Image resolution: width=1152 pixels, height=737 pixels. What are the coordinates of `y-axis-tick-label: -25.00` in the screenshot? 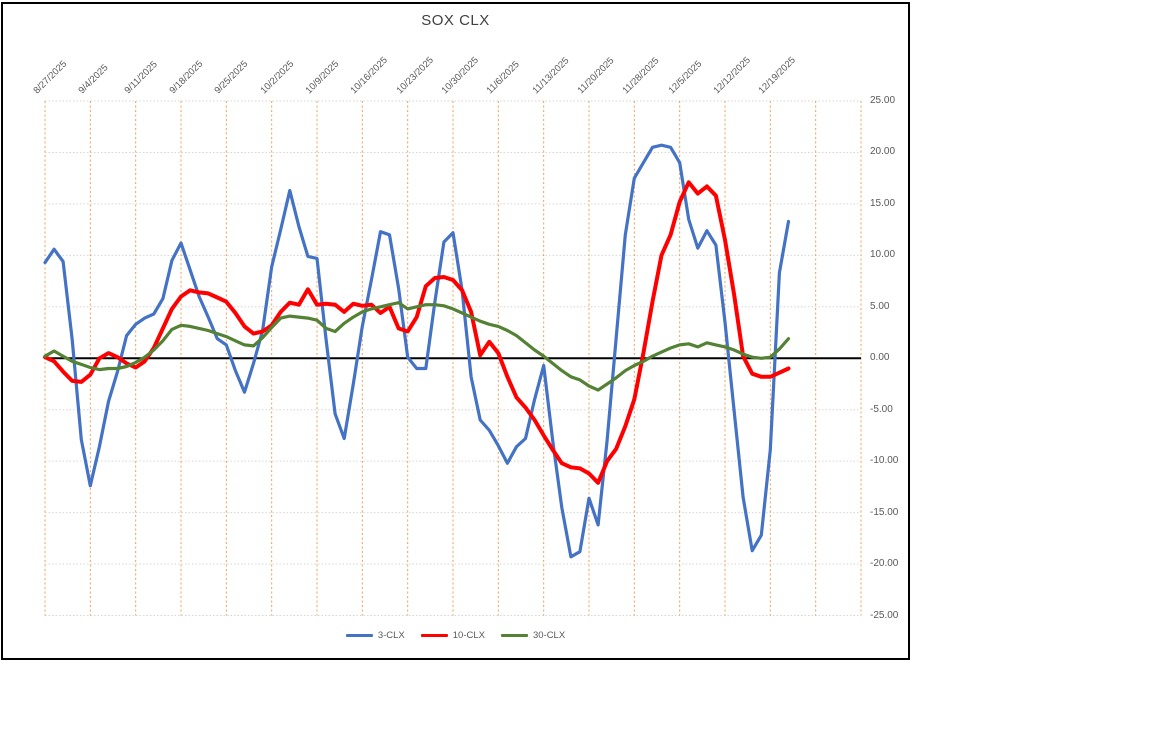 It's located at (884, 615).